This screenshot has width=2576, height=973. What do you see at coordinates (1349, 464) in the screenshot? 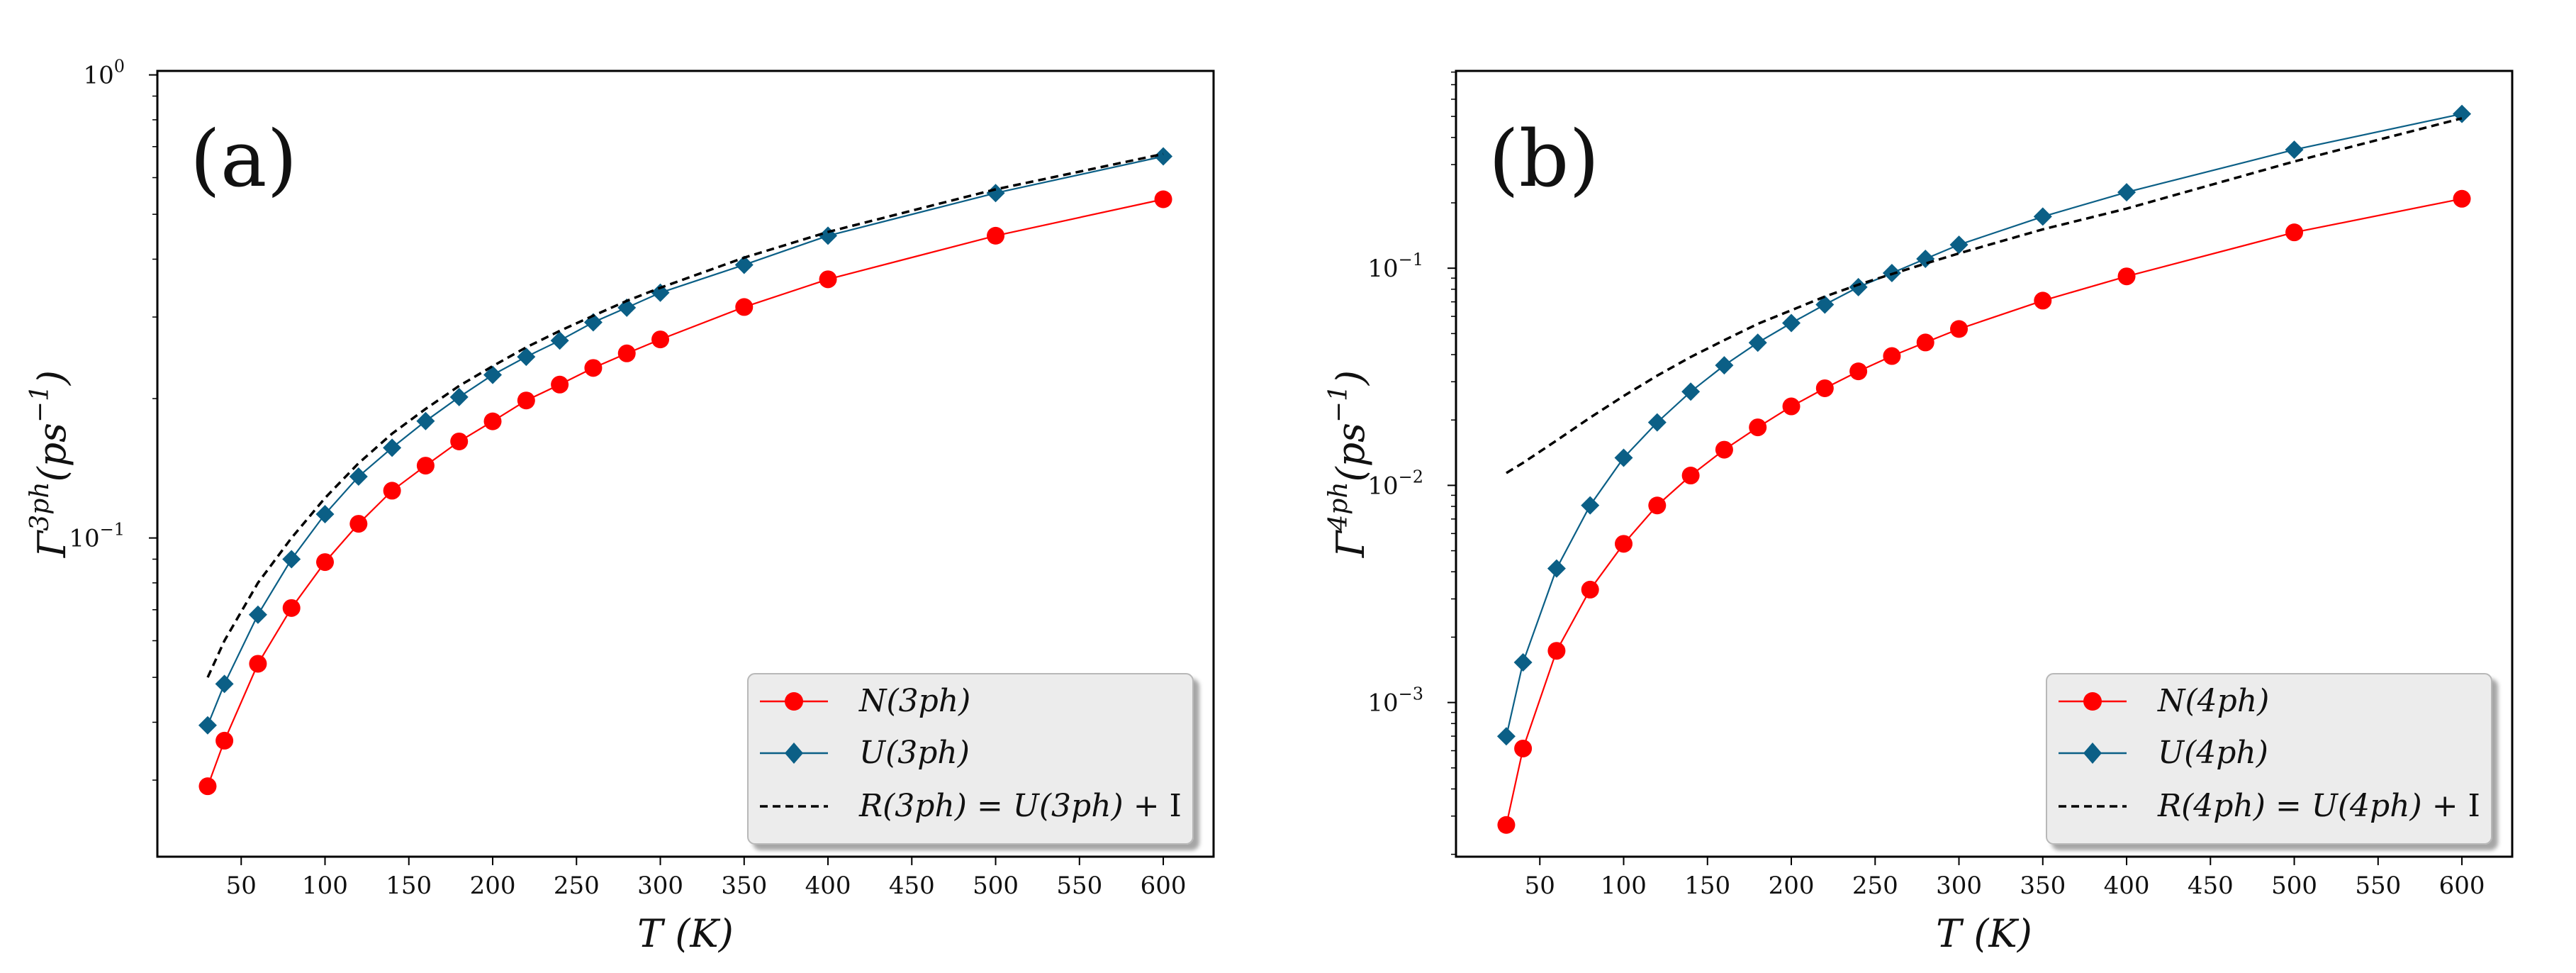
I see `panel-b-y-axis-label: Γ4ph(ps−1)` at bounding box center [1349, 464].